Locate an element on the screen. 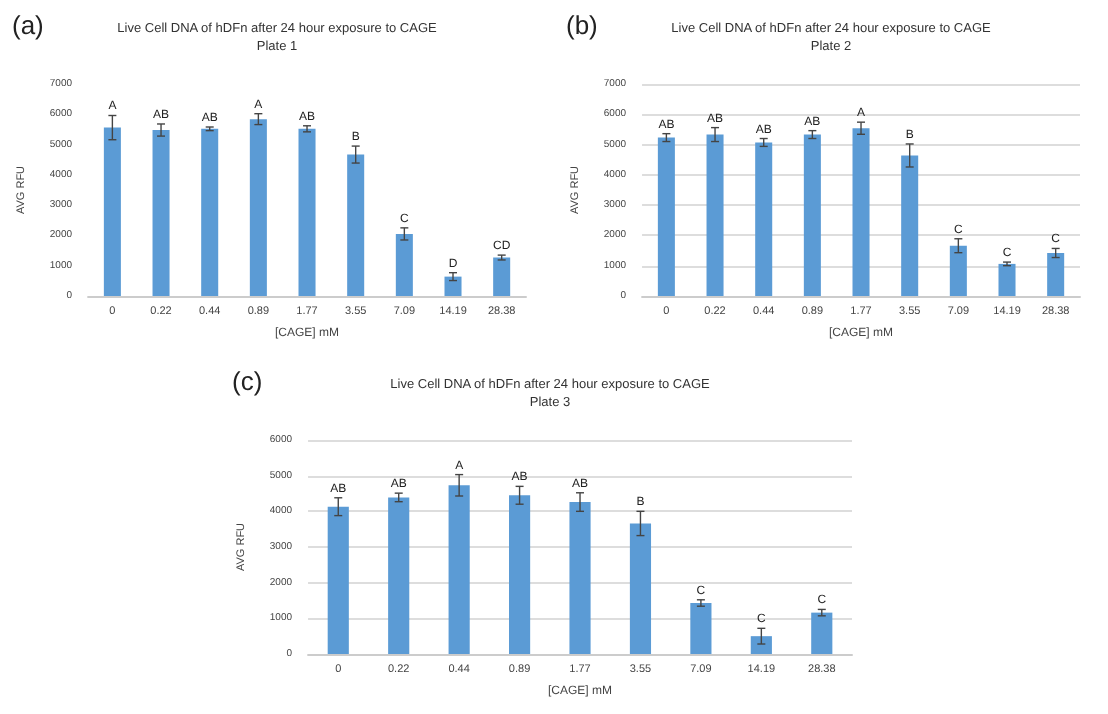 This screenshot has height=714, width=1108. text: (a) is located at coordinates (28, 25).